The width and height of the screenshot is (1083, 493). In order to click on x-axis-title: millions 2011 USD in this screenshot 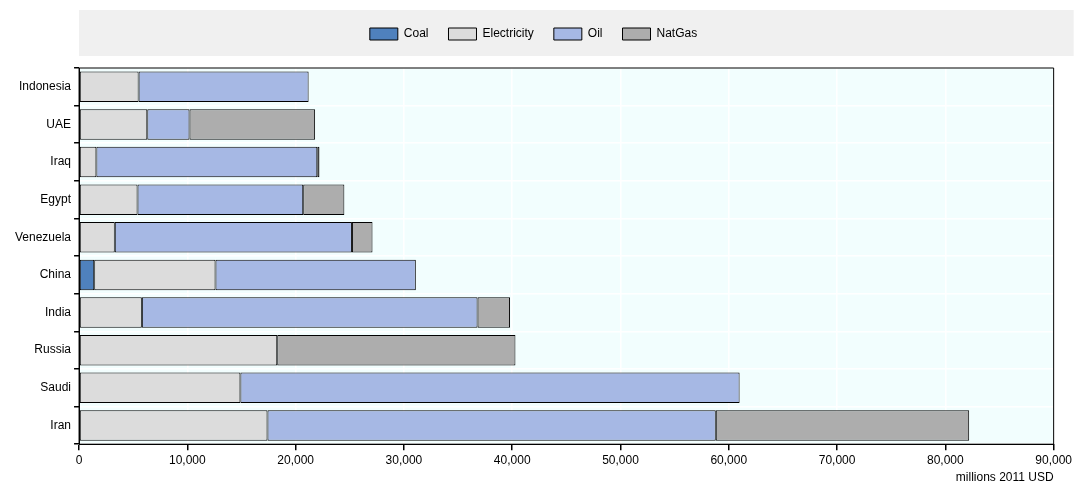, I will do `click(1004, 477)`.